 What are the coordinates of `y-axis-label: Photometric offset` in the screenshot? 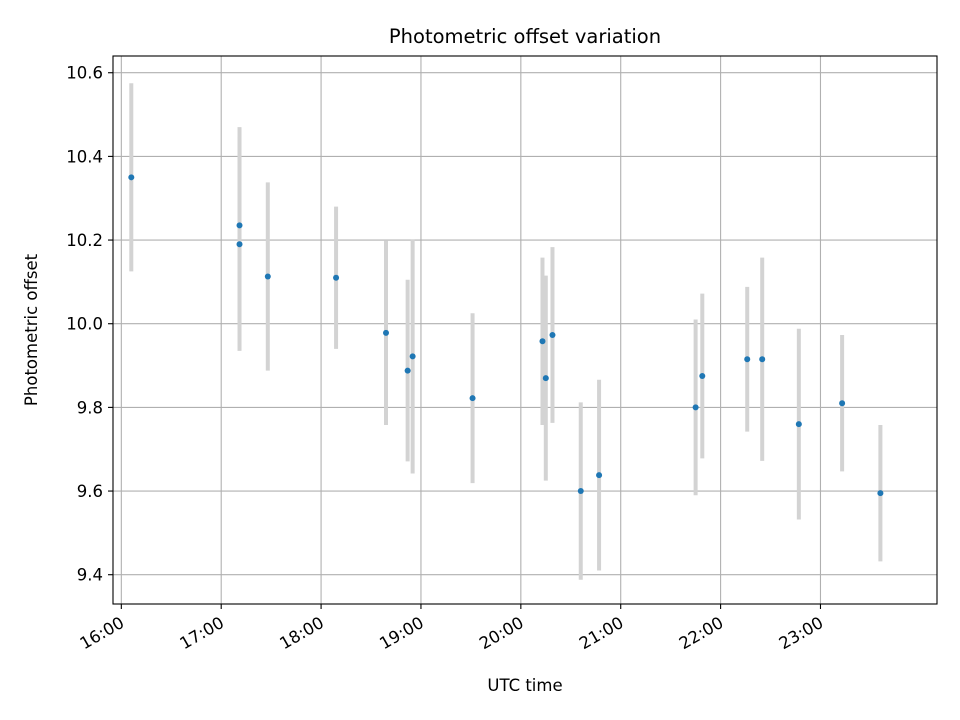 It's located at (31, 329).